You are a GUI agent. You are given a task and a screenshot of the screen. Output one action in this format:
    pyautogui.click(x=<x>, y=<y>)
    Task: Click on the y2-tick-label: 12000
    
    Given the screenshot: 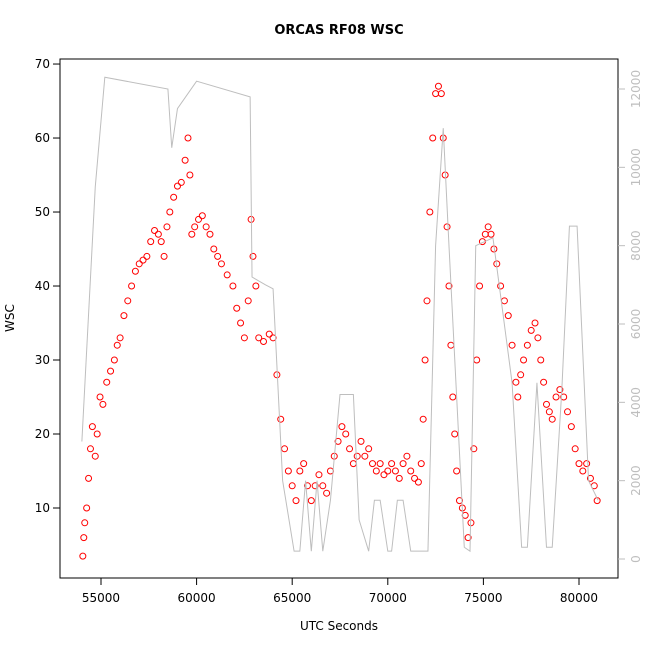 What is the action you would take?
    pyautogui.click(x=636, y=89)
    